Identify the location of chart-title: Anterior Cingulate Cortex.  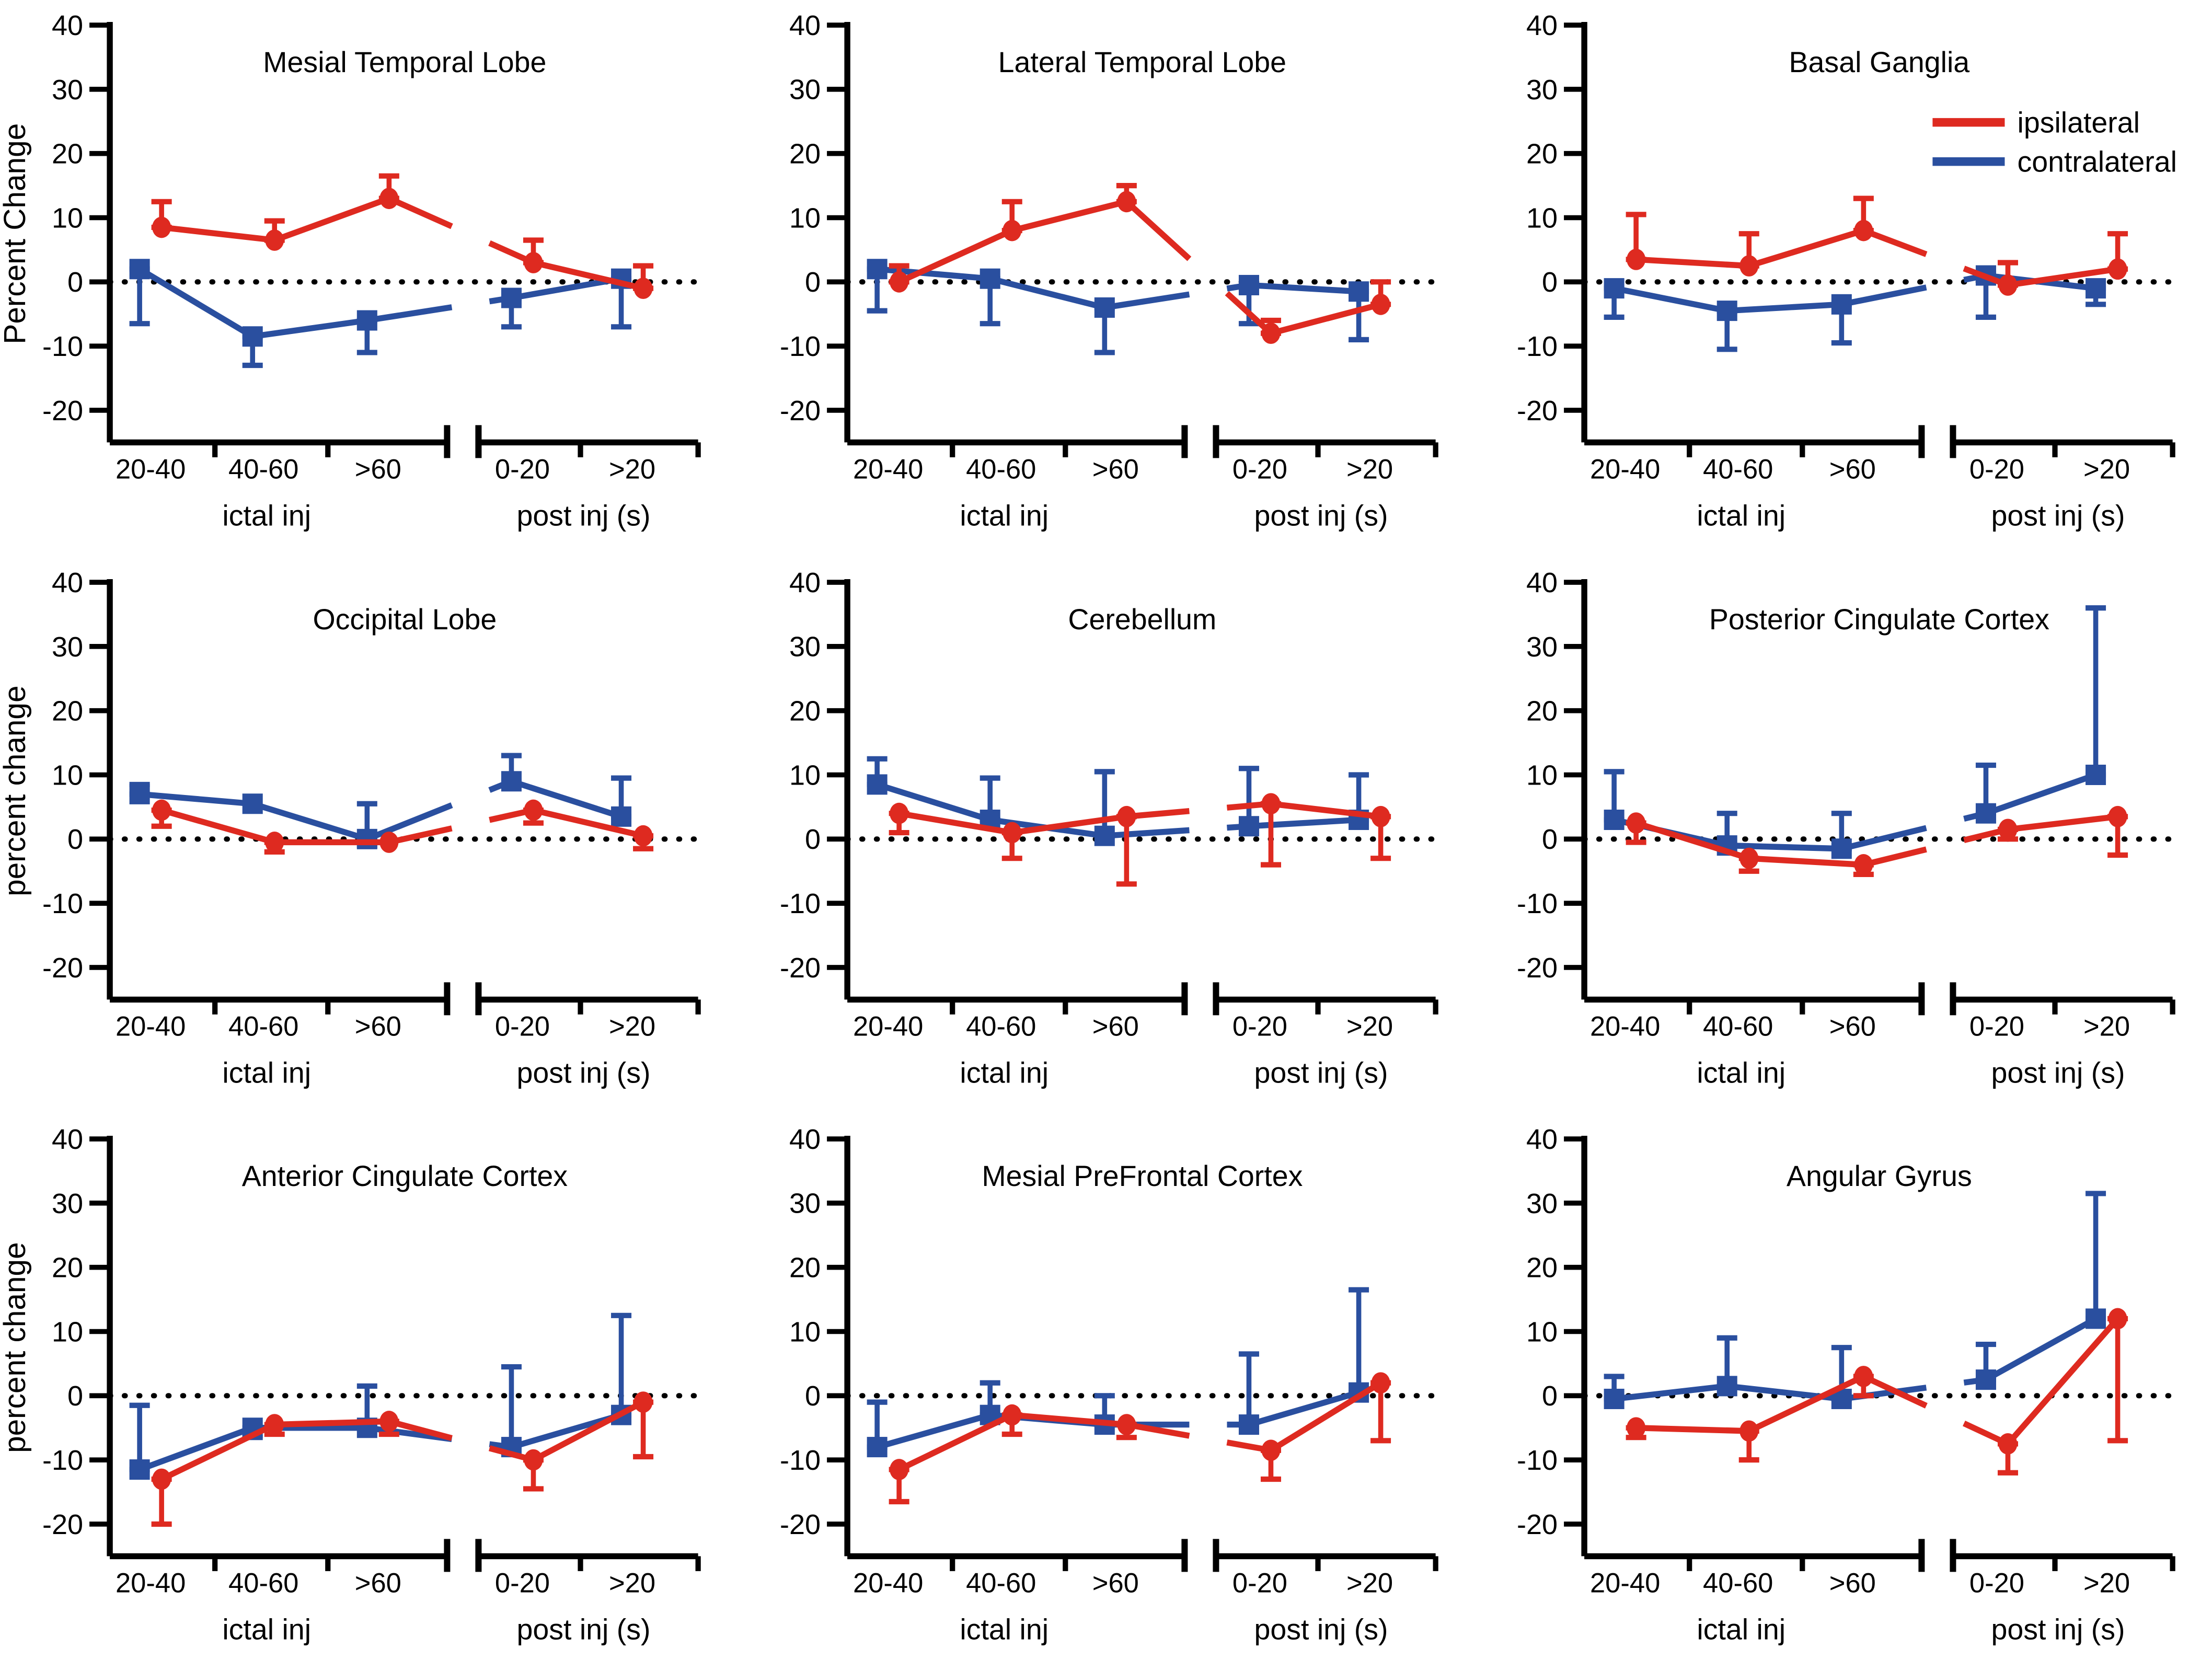
(405, 1176).